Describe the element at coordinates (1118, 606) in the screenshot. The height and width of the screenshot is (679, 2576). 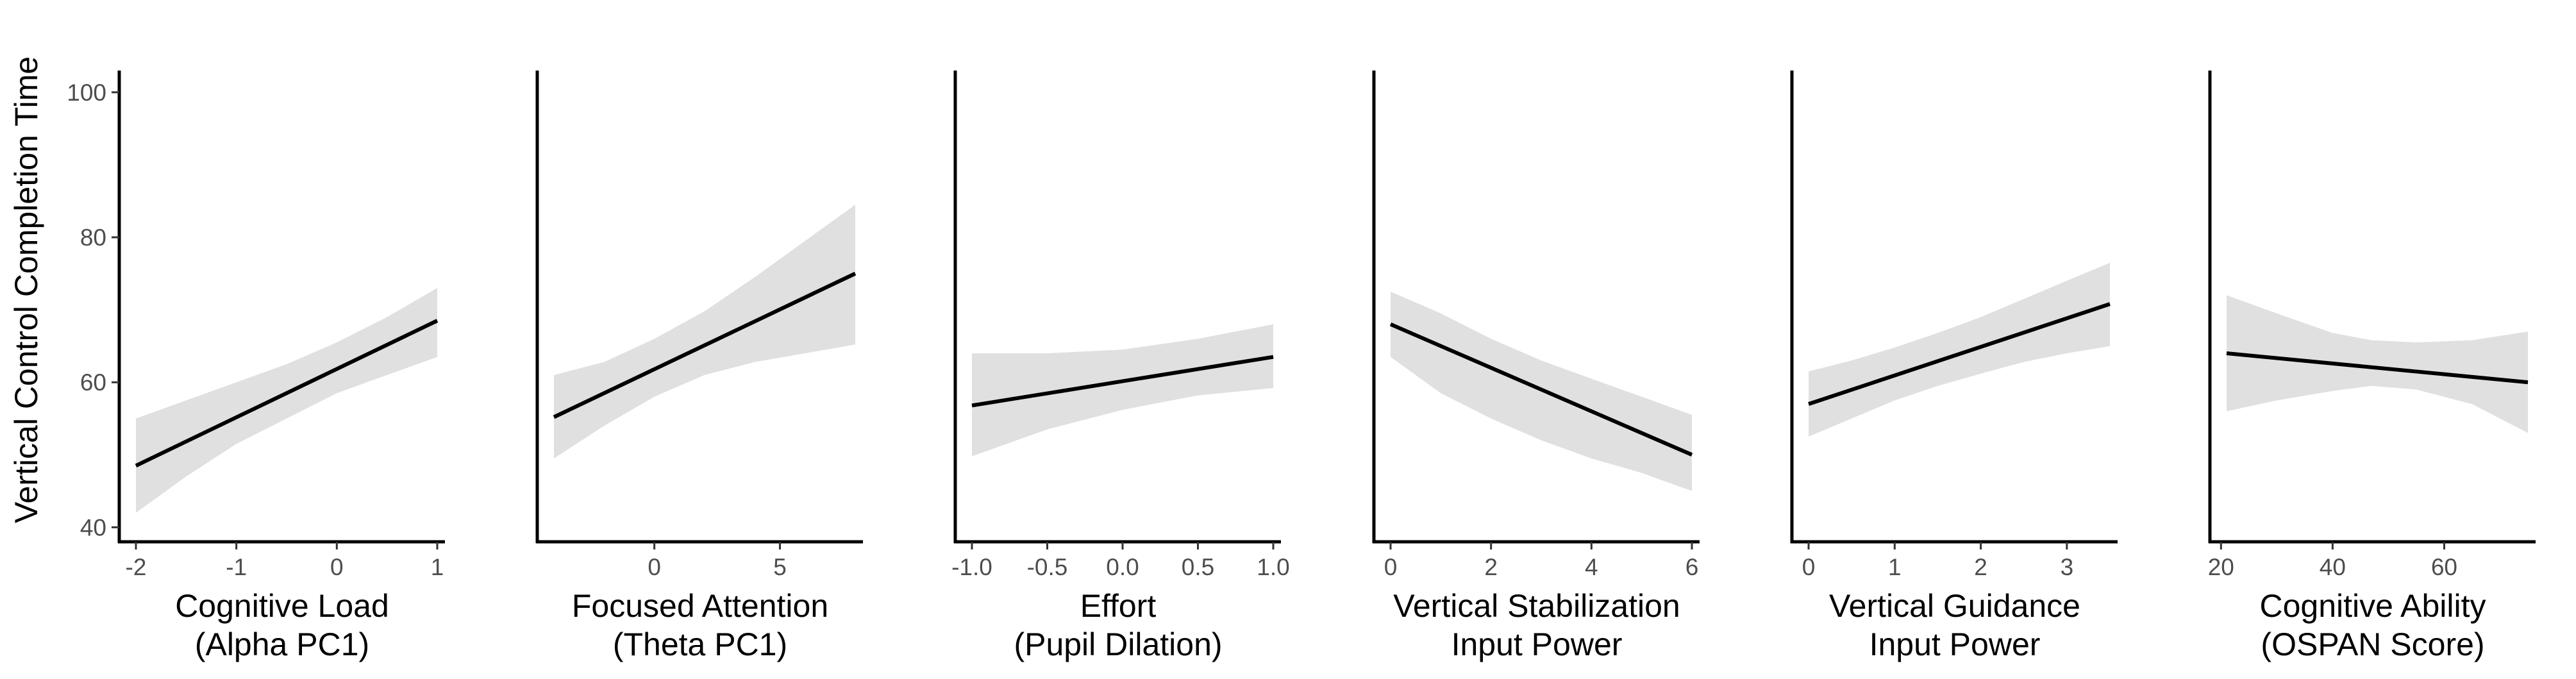
I see `x-axis-title-line: Effort` at that location.